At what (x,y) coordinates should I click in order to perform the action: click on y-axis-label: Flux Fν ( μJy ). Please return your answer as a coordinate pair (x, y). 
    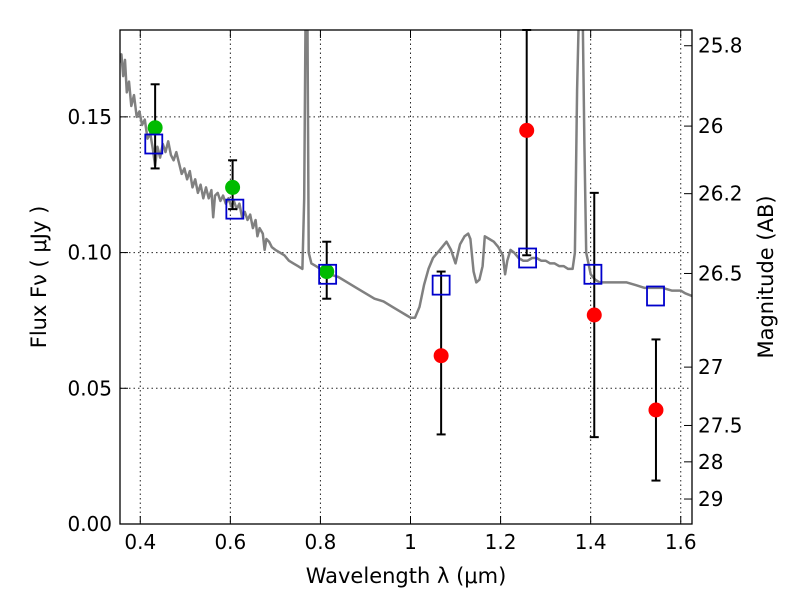
    Looking at the image, I should click on (39, 277).